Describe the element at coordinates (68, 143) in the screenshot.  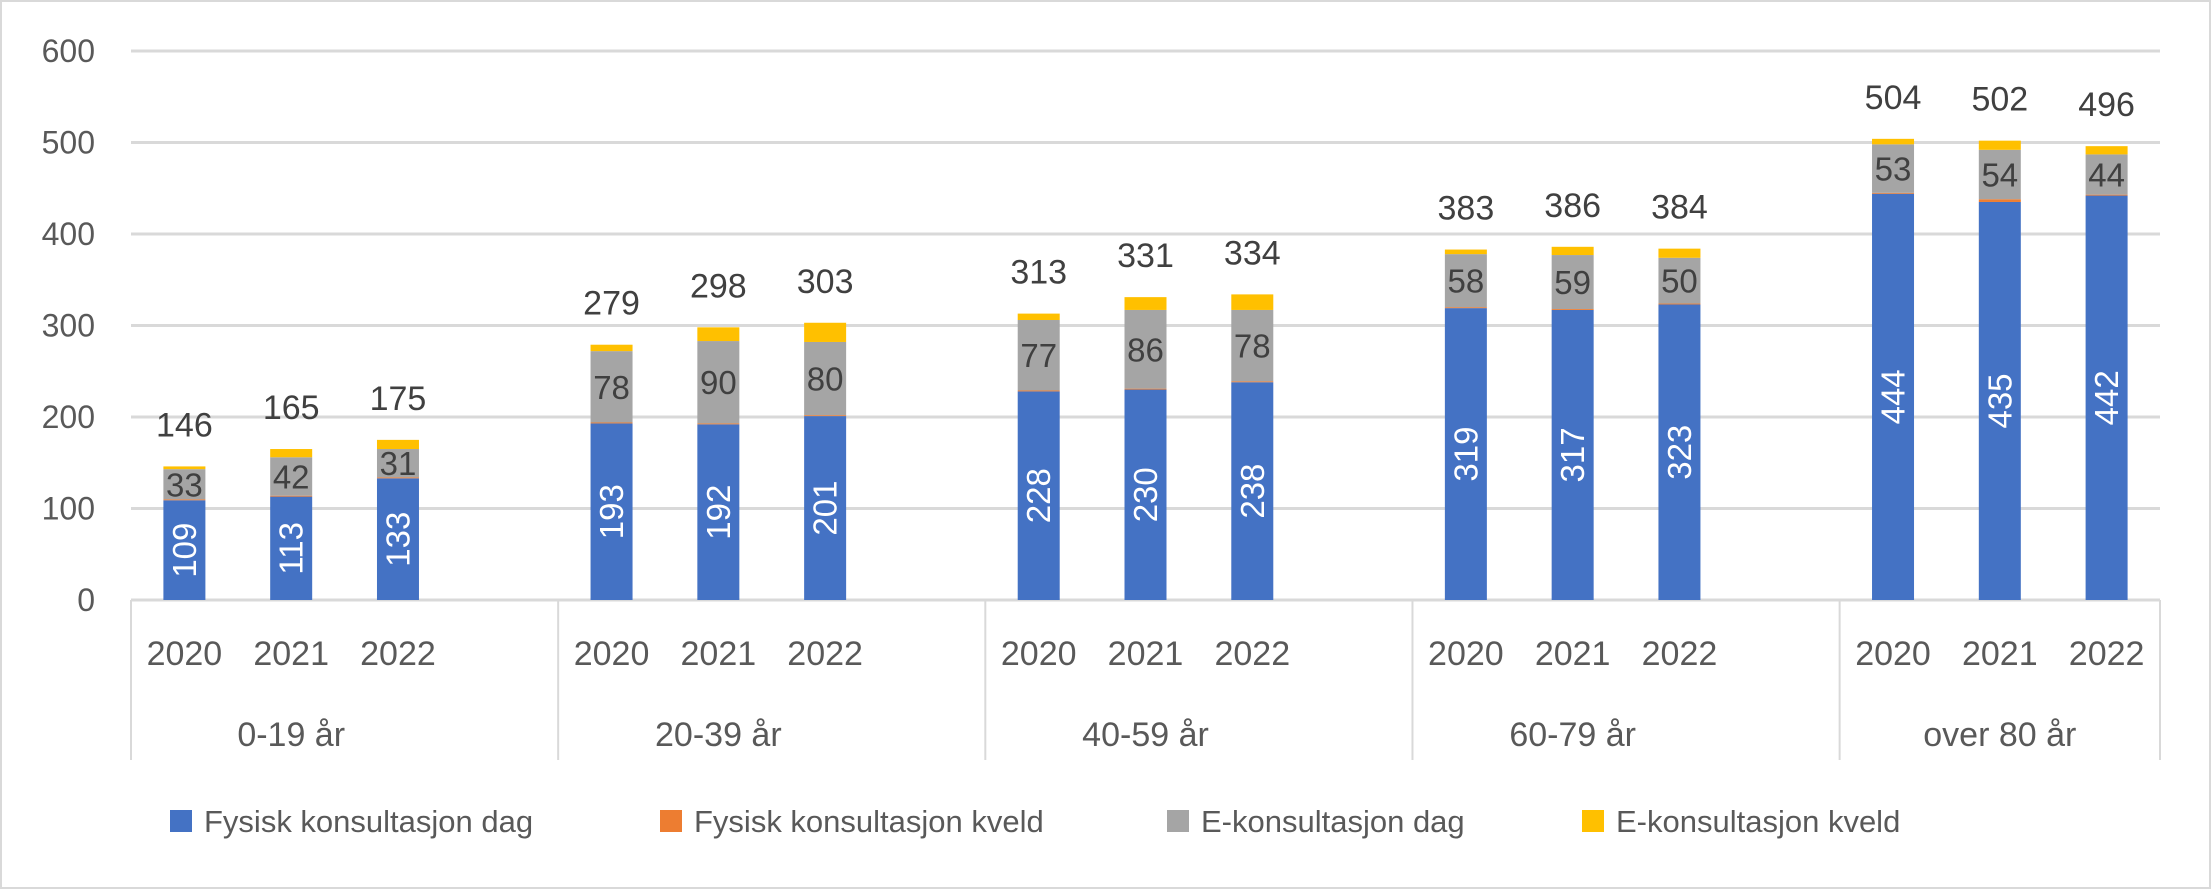
I see `y-tick-label: 500` at that location.